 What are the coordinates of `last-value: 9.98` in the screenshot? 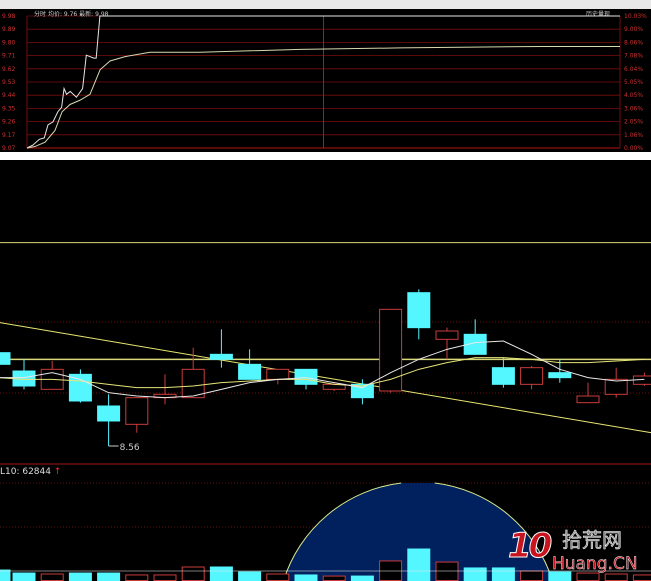 It's located at (102, 14).